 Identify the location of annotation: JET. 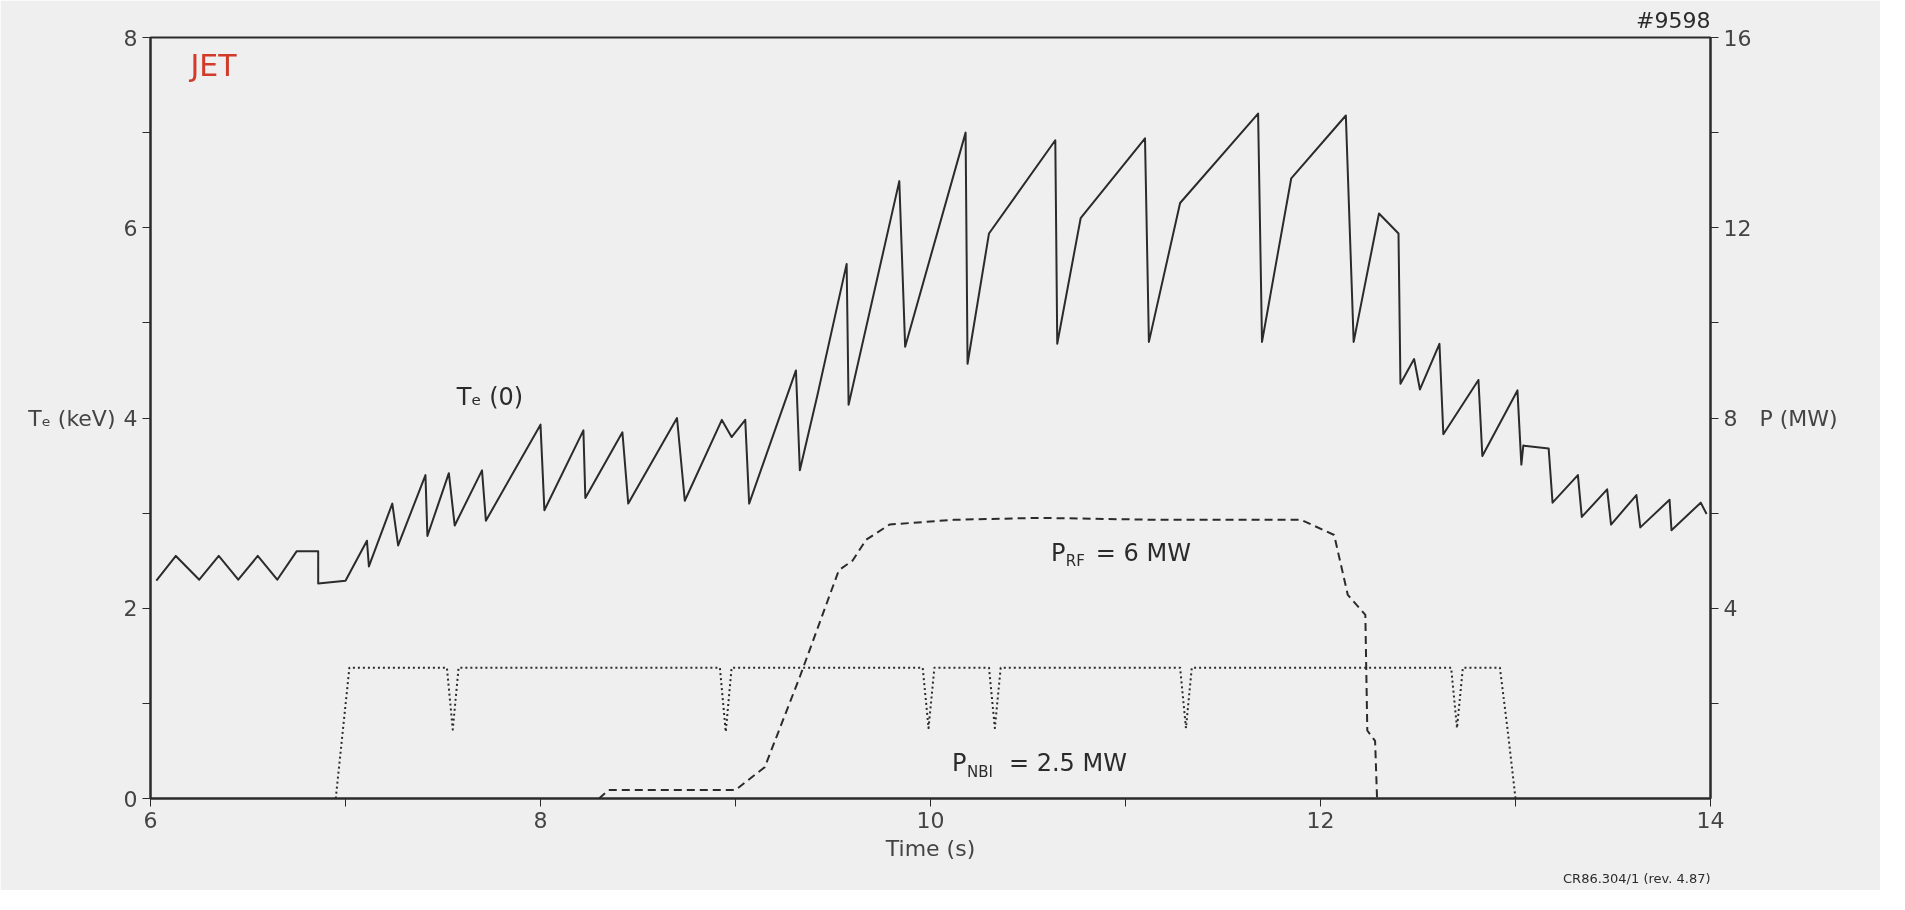
(213, 65).